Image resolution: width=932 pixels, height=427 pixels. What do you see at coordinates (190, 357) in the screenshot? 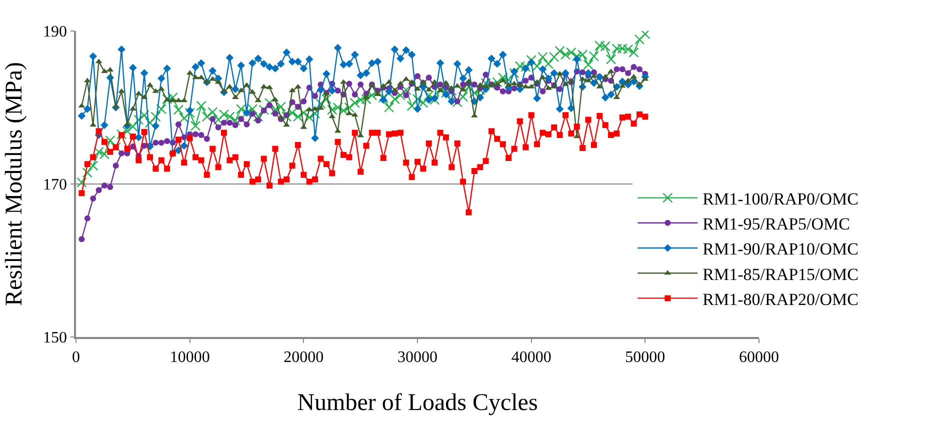
I see `x-tick-label: 10000` at bounding box center [190, 357].